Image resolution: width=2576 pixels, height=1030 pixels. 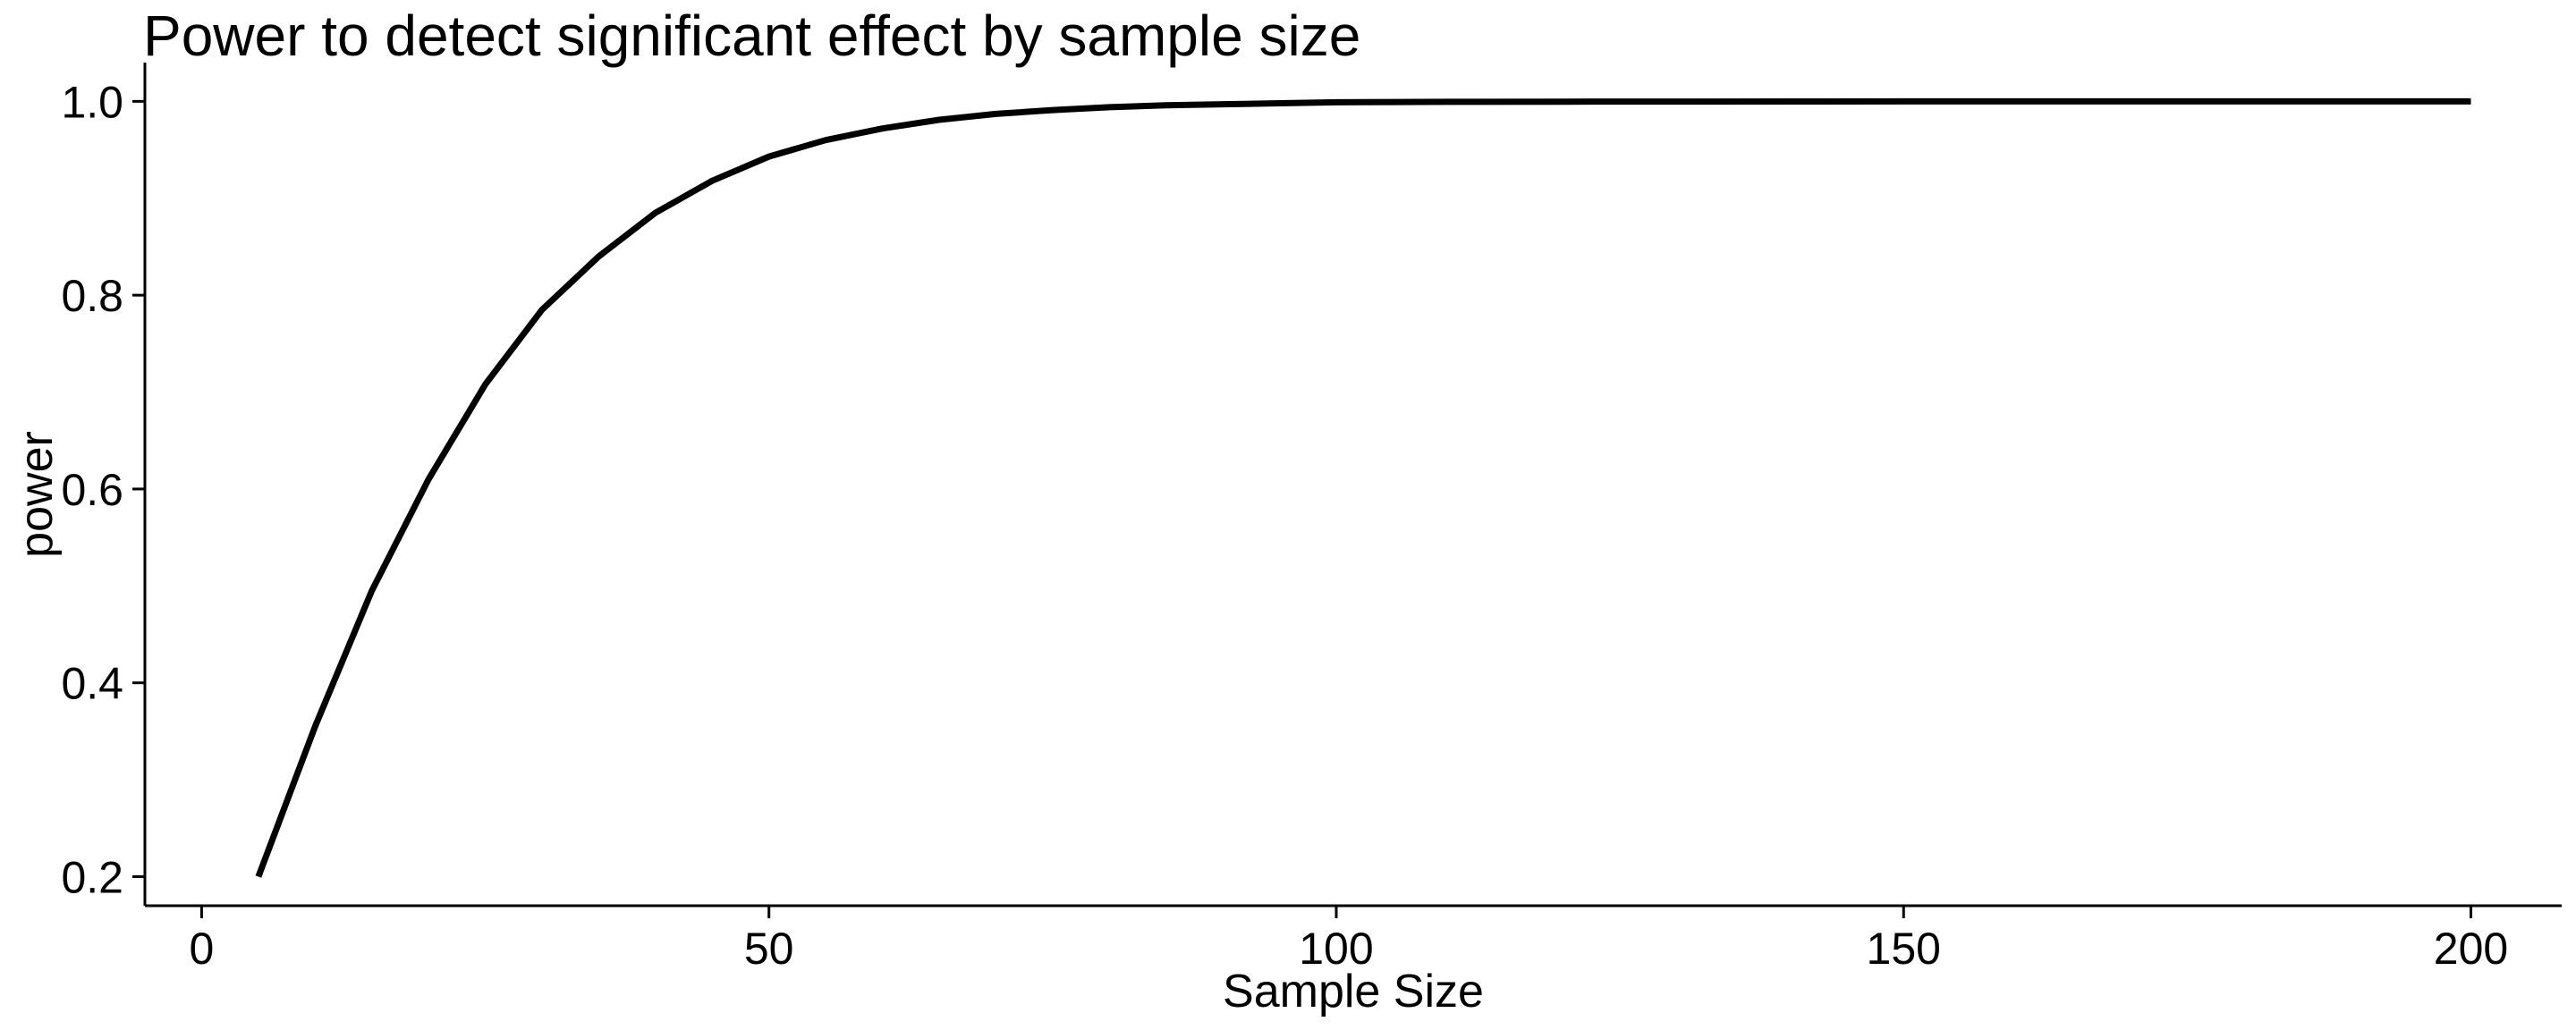 I want to click on x-axis-label: Sample Size, so click(x=1353, y=991).